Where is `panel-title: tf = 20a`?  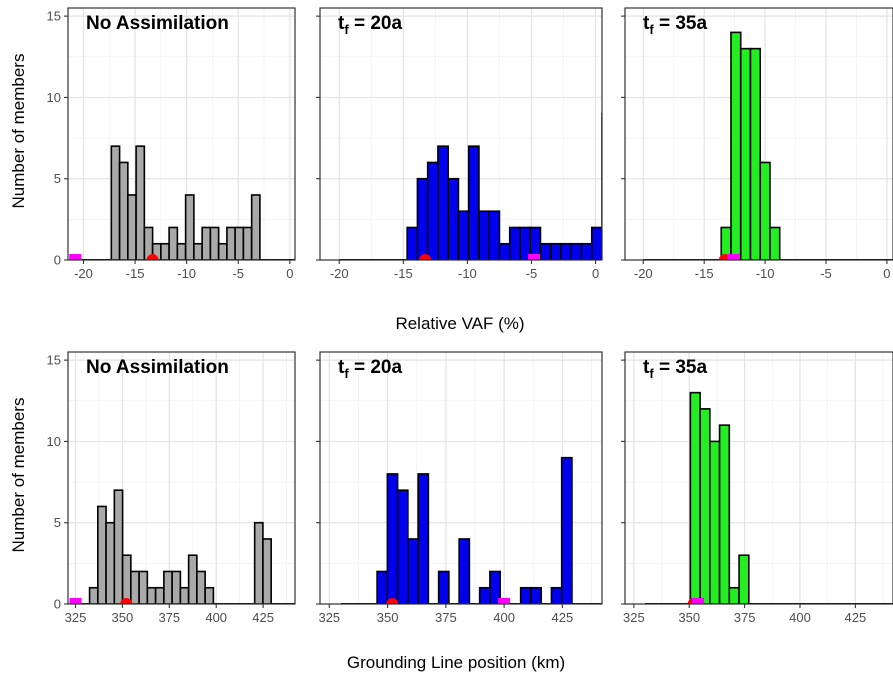 panel-title: tf = 20a is located at coordinates (370, 25).